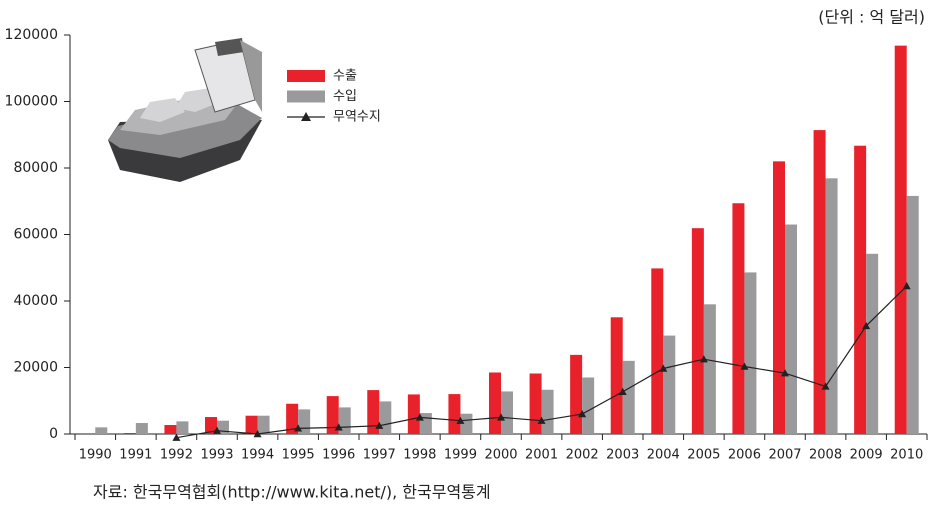  Describe the element at coordinates (825, 455) in the screenshot. I see `x-tick-label: 2008` at that location.